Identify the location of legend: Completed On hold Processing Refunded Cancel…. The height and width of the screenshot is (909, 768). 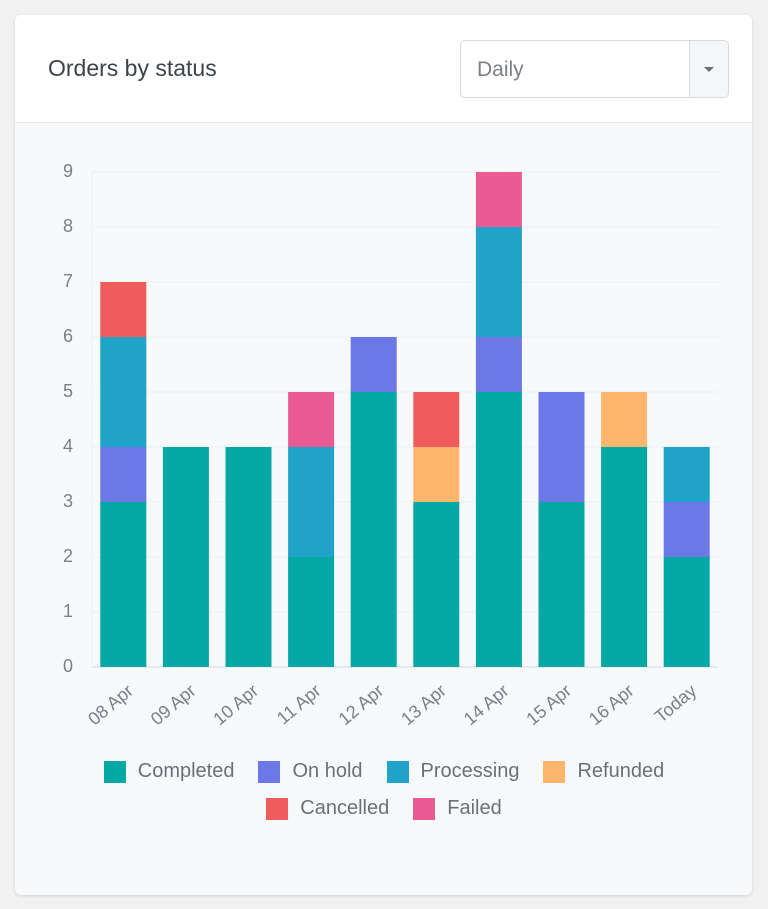
(384, 790).